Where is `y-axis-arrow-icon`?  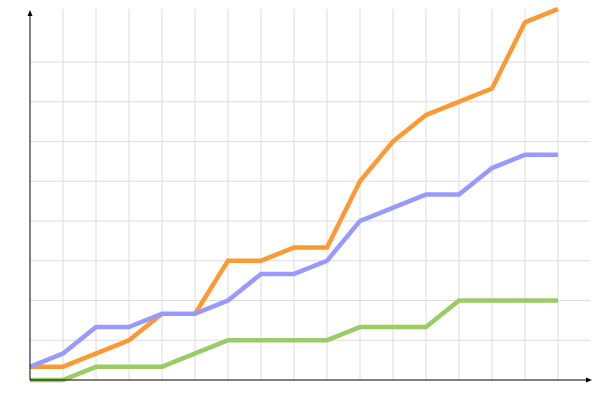 y-axis-arrow-icon is located at coordinates (30, 13).